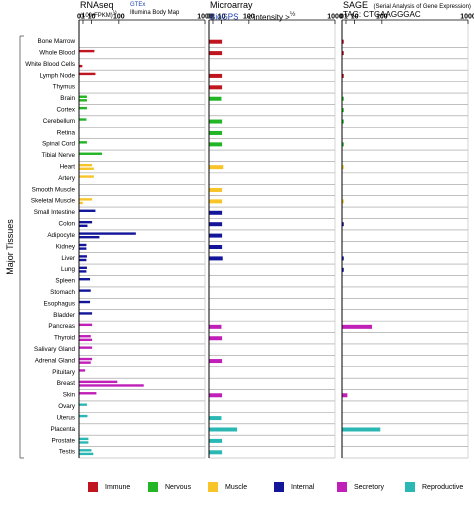 The image size is (474, 507). What do you see at coordinates (64, 372) in the screenshot?
I see `tissue-label: Pituitary` at bounding box center [64, 372].